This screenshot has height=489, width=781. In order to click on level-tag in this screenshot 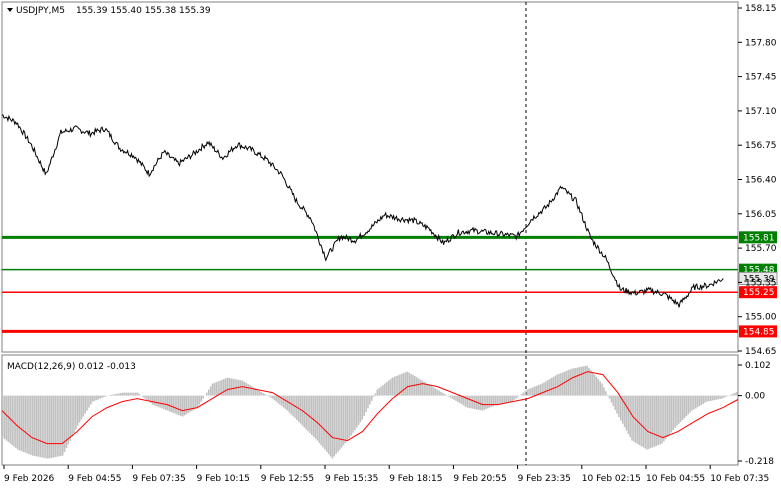, I will do `click(758, 237)`.